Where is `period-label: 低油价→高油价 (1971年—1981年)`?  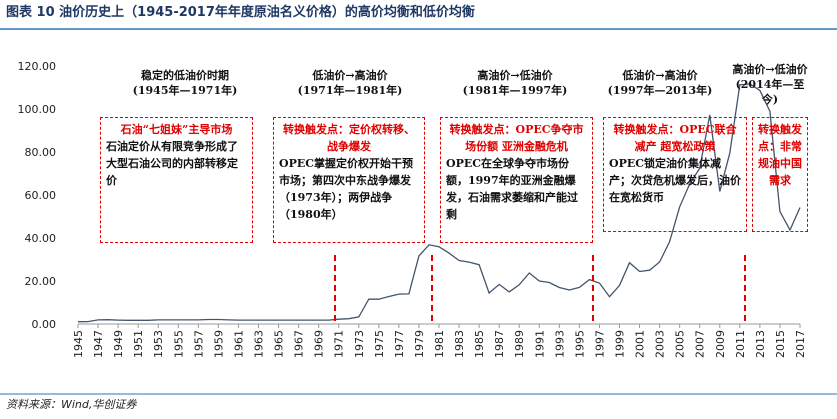 period-label: 低油价→高油价 (1971年—1981年) is located at coordinates (350, 83).